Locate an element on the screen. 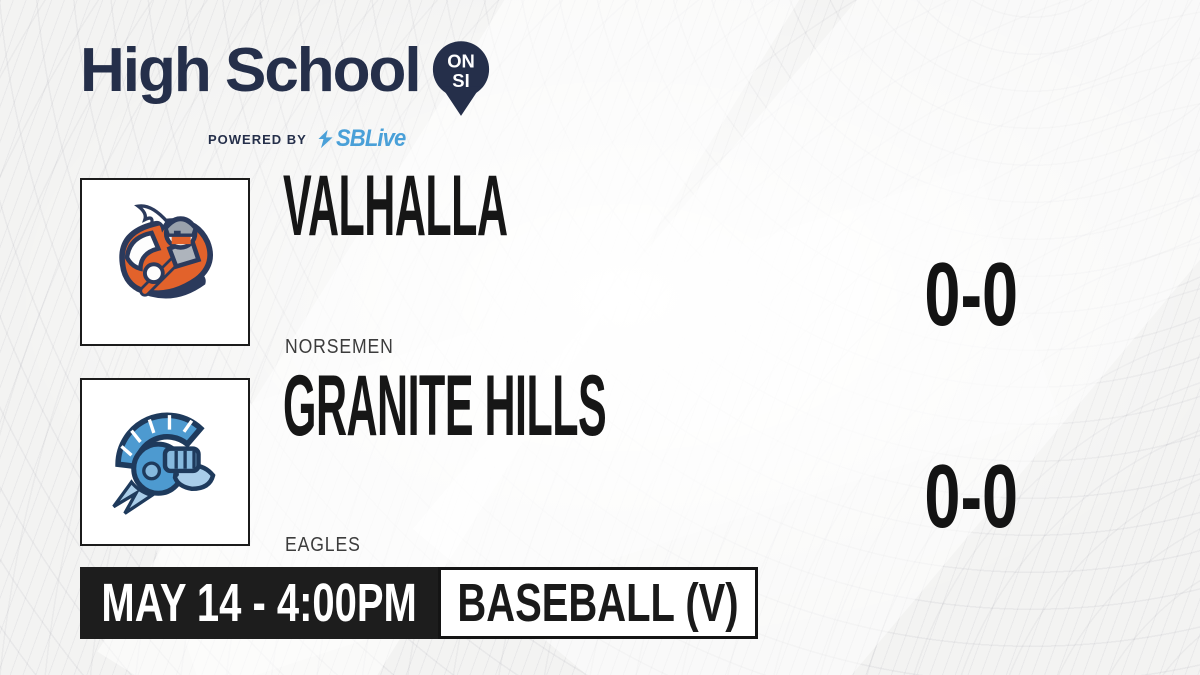  sport-text: BASEBALL (V) is located at coordinates (598, 603).